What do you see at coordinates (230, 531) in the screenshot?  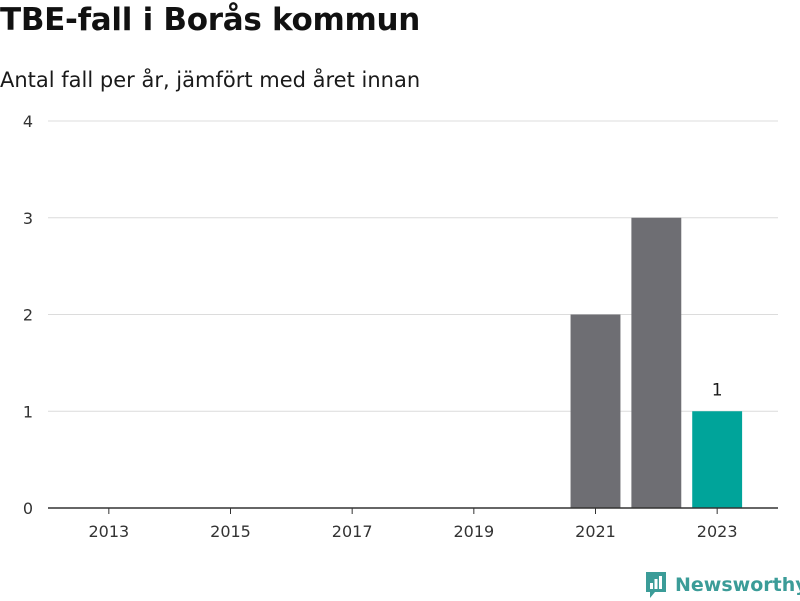 I see `x-tick-label: 2015` at bounding box center [230, 531].